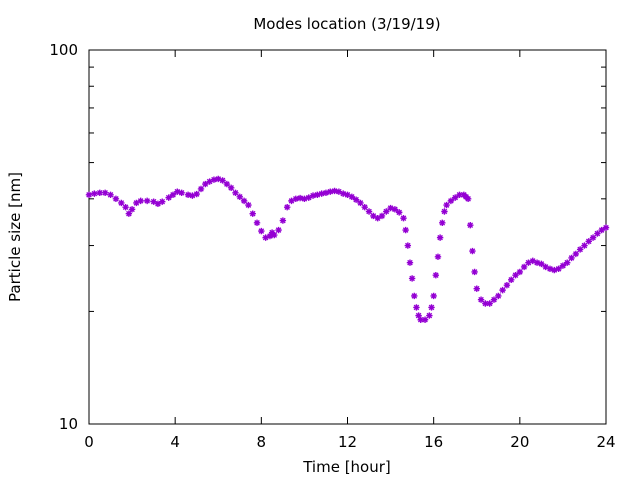 This screenshot has width=640, height=480. What do you see at coordinates (89, 442) in the screenshot?
I see `x-tick-label: 0` at bounding box center [89, 442].